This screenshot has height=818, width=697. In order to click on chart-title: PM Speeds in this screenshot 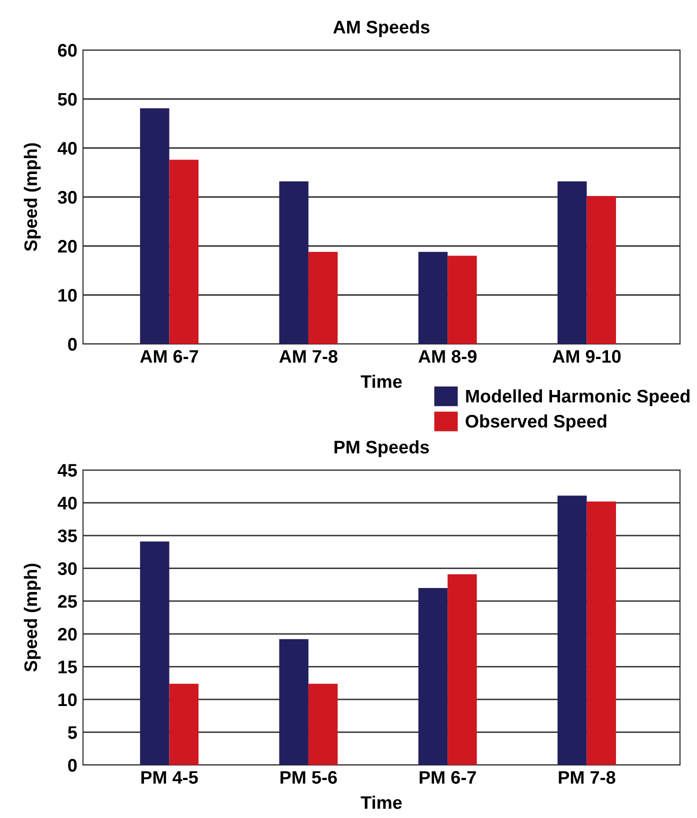, I will do `click(381, 449)`.